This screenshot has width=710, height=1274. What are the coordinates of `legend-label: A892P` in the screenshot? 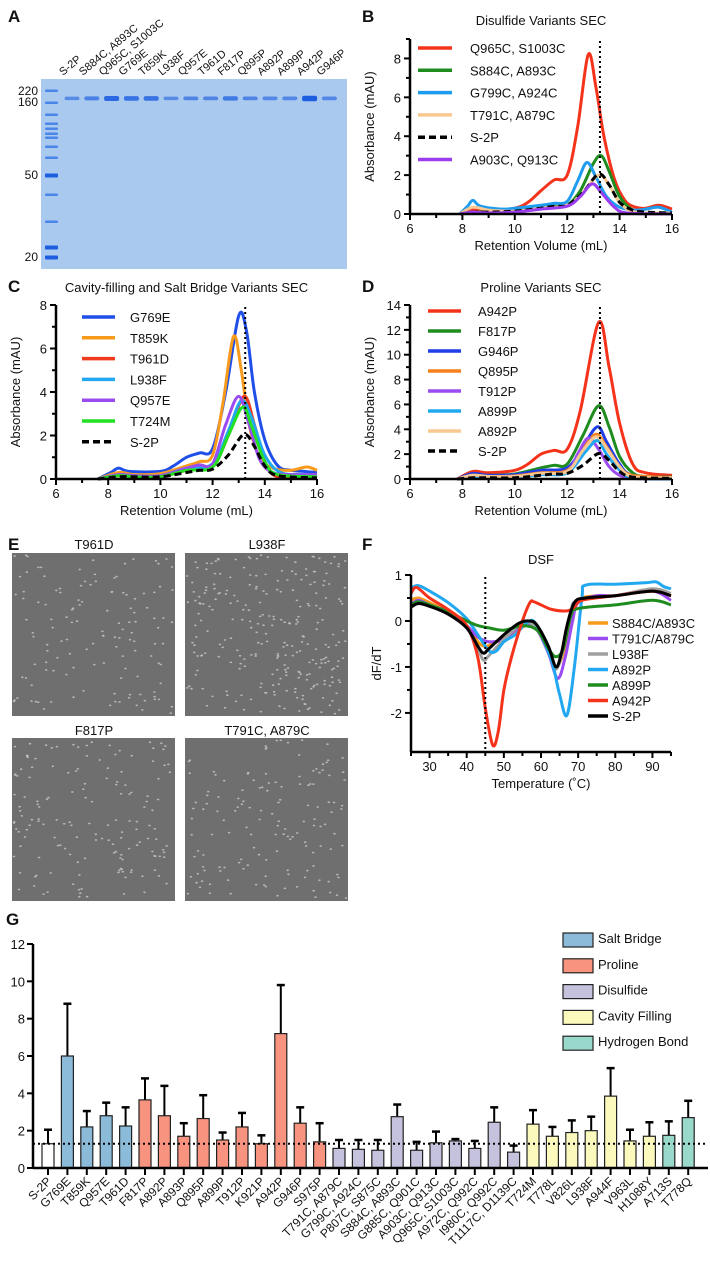 It's located at (497, 431).